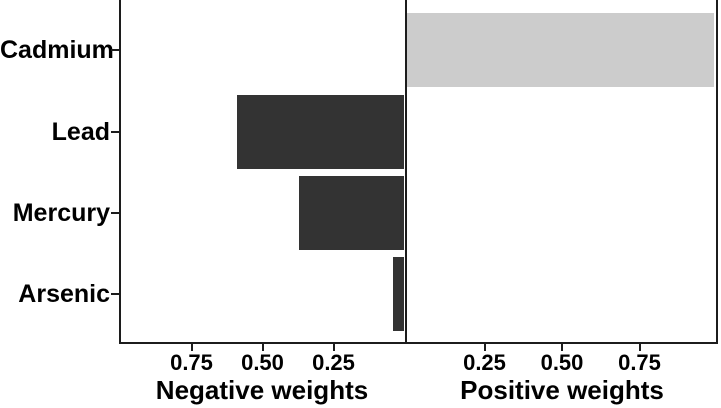 Image resolution: width=721 pixels, height=408 pixels. Describe the element at coordinates (80, 132) in the screenshot. I see `category-label-lead: Lead` at that location.